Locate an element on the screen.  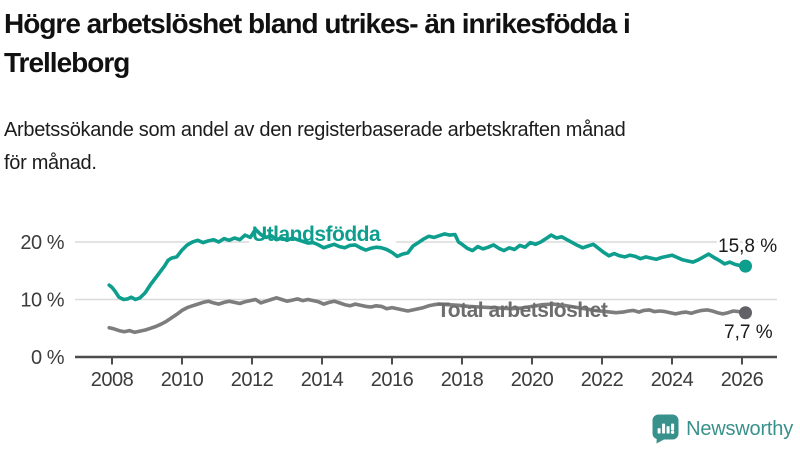
x-tick-label-2010: 2010 is located at coordinates (182, 380).